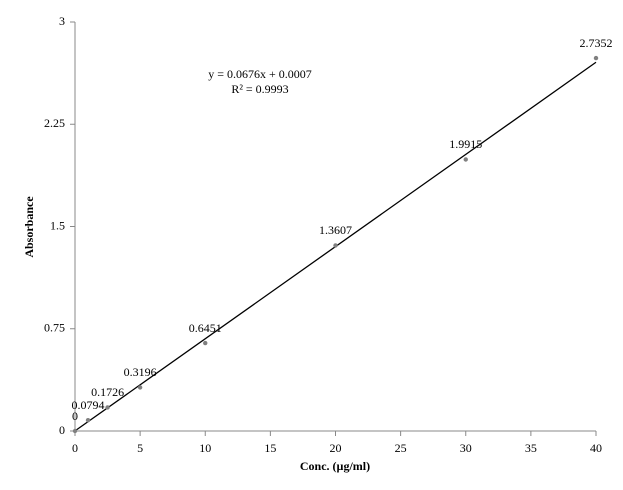  What do you see at coordinates (259, 89) in the screenshot?
I see `r-squared: R² = 0.9993` at bounding box center [259, 89].